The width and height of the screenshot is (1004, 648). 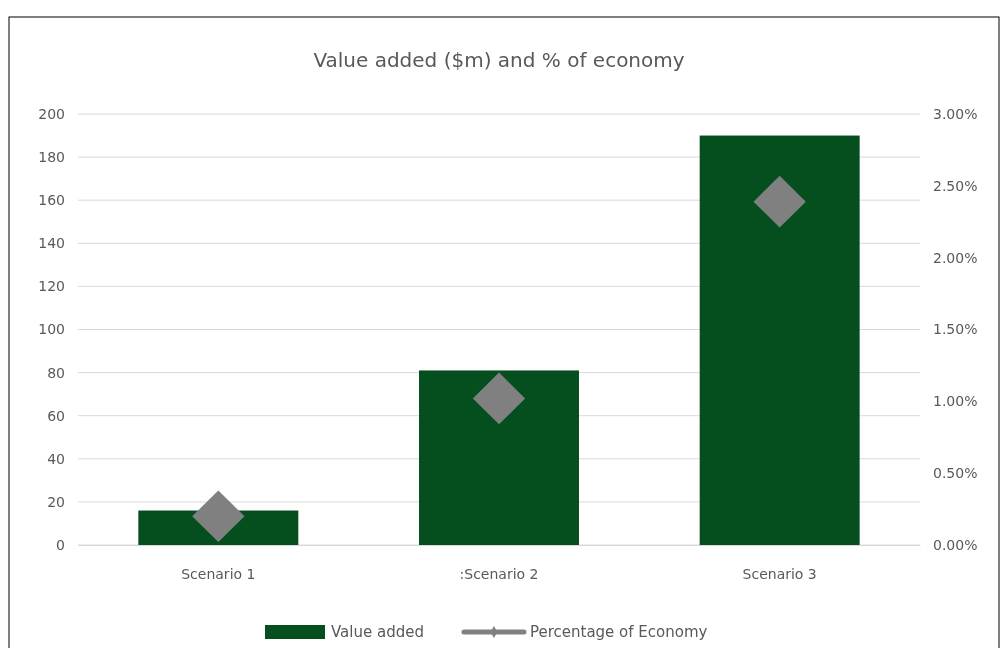 I want to click on y2-tick-label: 2.00%, so click(x=955, y=257).